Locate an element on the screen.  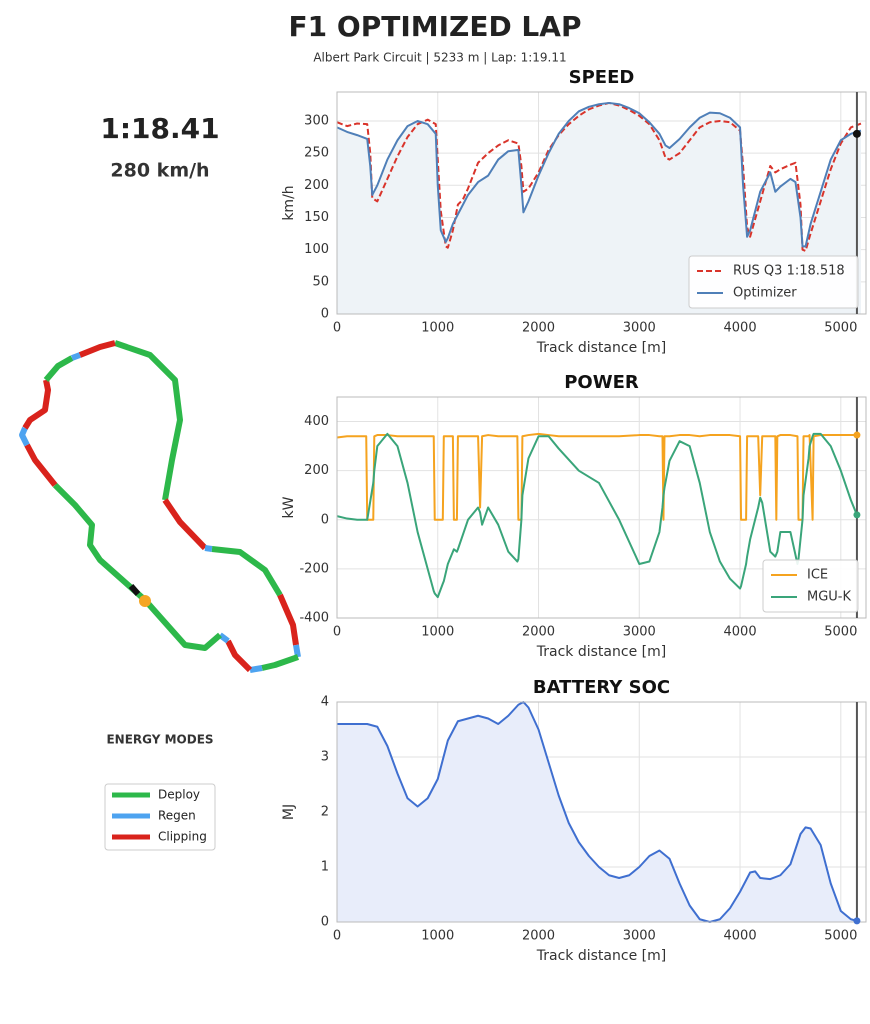
y-tick-label: -200 is located at coordinates (314, 568).